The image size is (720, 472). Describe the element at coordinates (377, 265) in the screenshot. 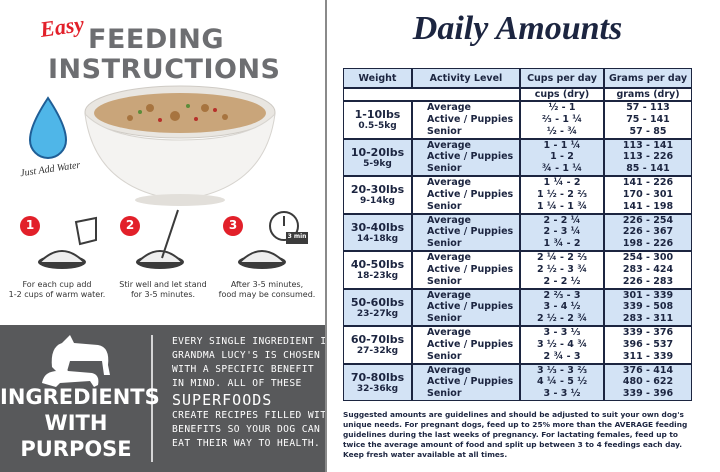

I see `weight-lbs: 40-50lbs` at that location.